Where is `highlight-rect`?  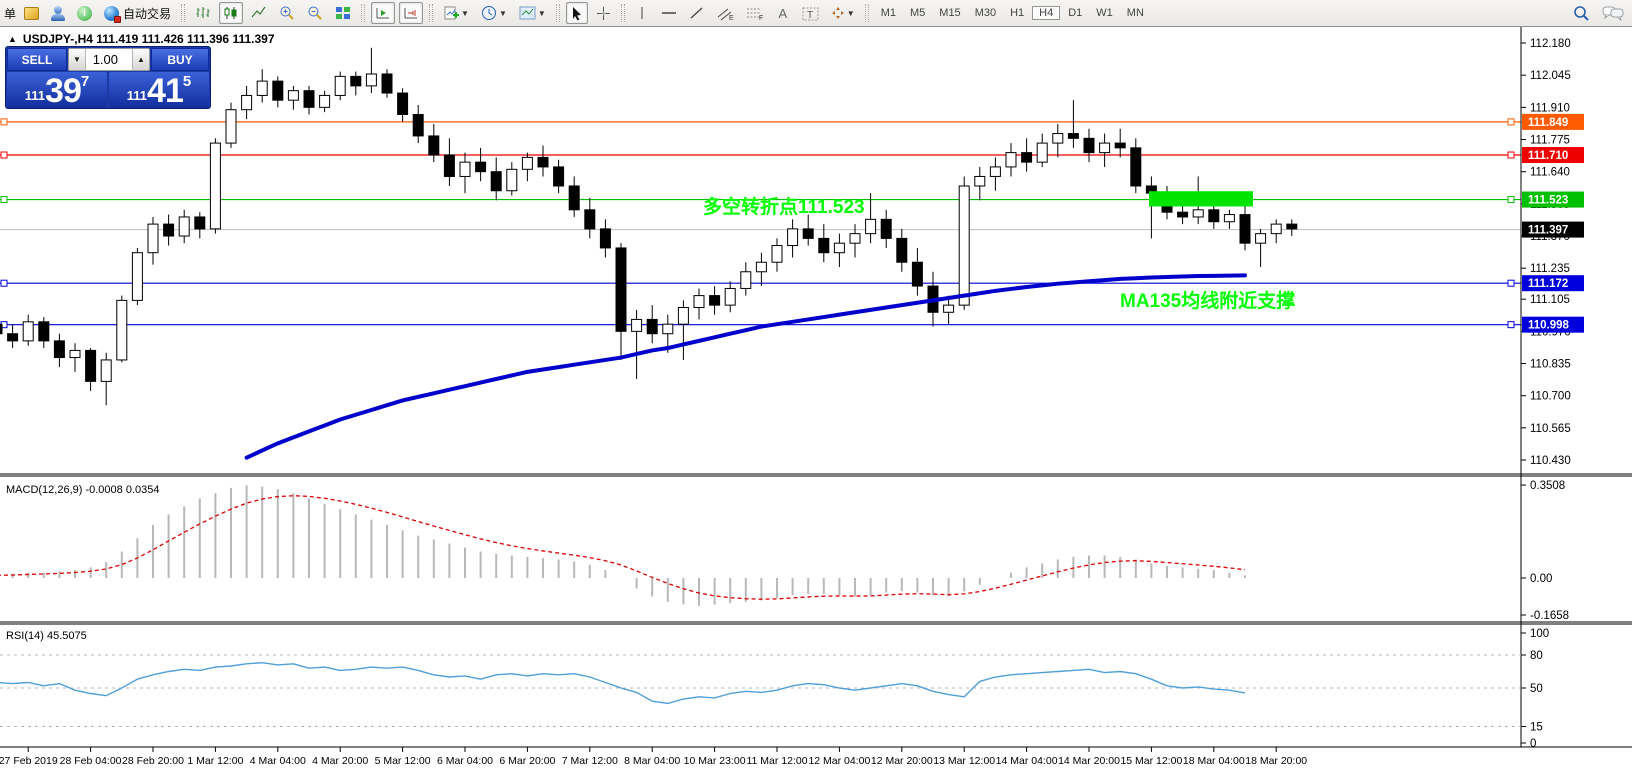 highlight-rect is located at coordinates (1201, 199).